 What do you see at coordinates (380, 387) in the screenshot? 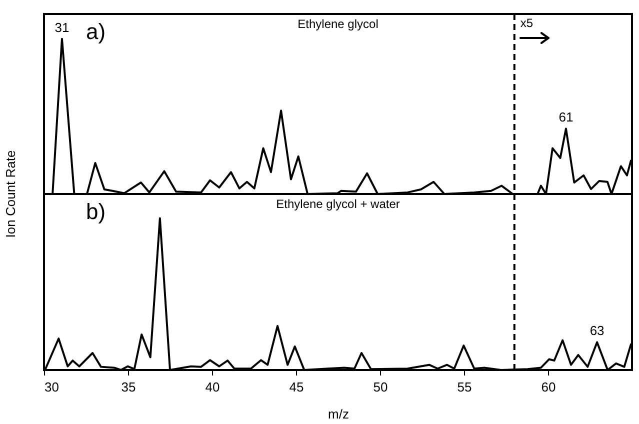
I see `x-tick-label: 50` at bounding box center [380, 387].